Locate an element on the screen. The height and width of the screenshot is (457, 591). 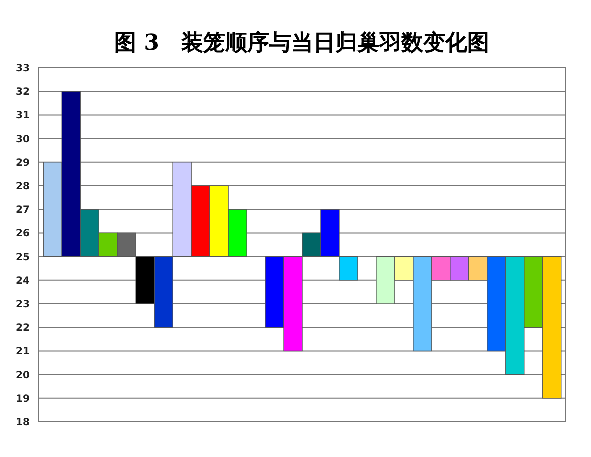
y-tick-label: 30 is located at coordinates (23, 140).